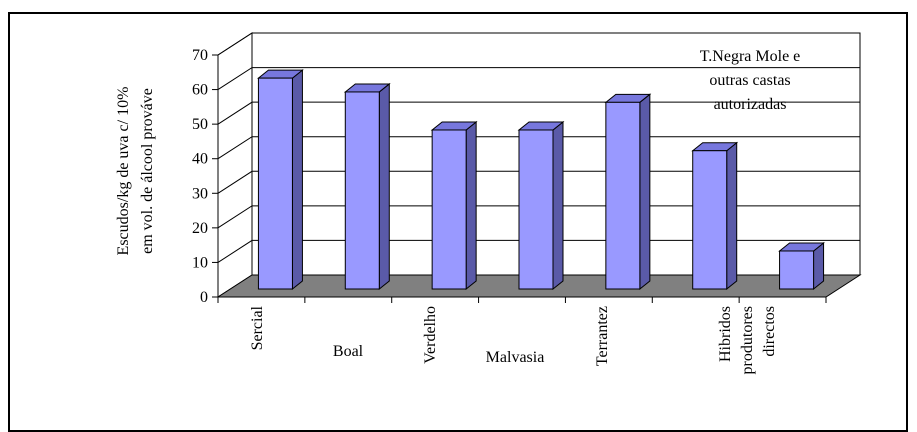  I want to click on y-tick-label: 20, so click(200, 228).